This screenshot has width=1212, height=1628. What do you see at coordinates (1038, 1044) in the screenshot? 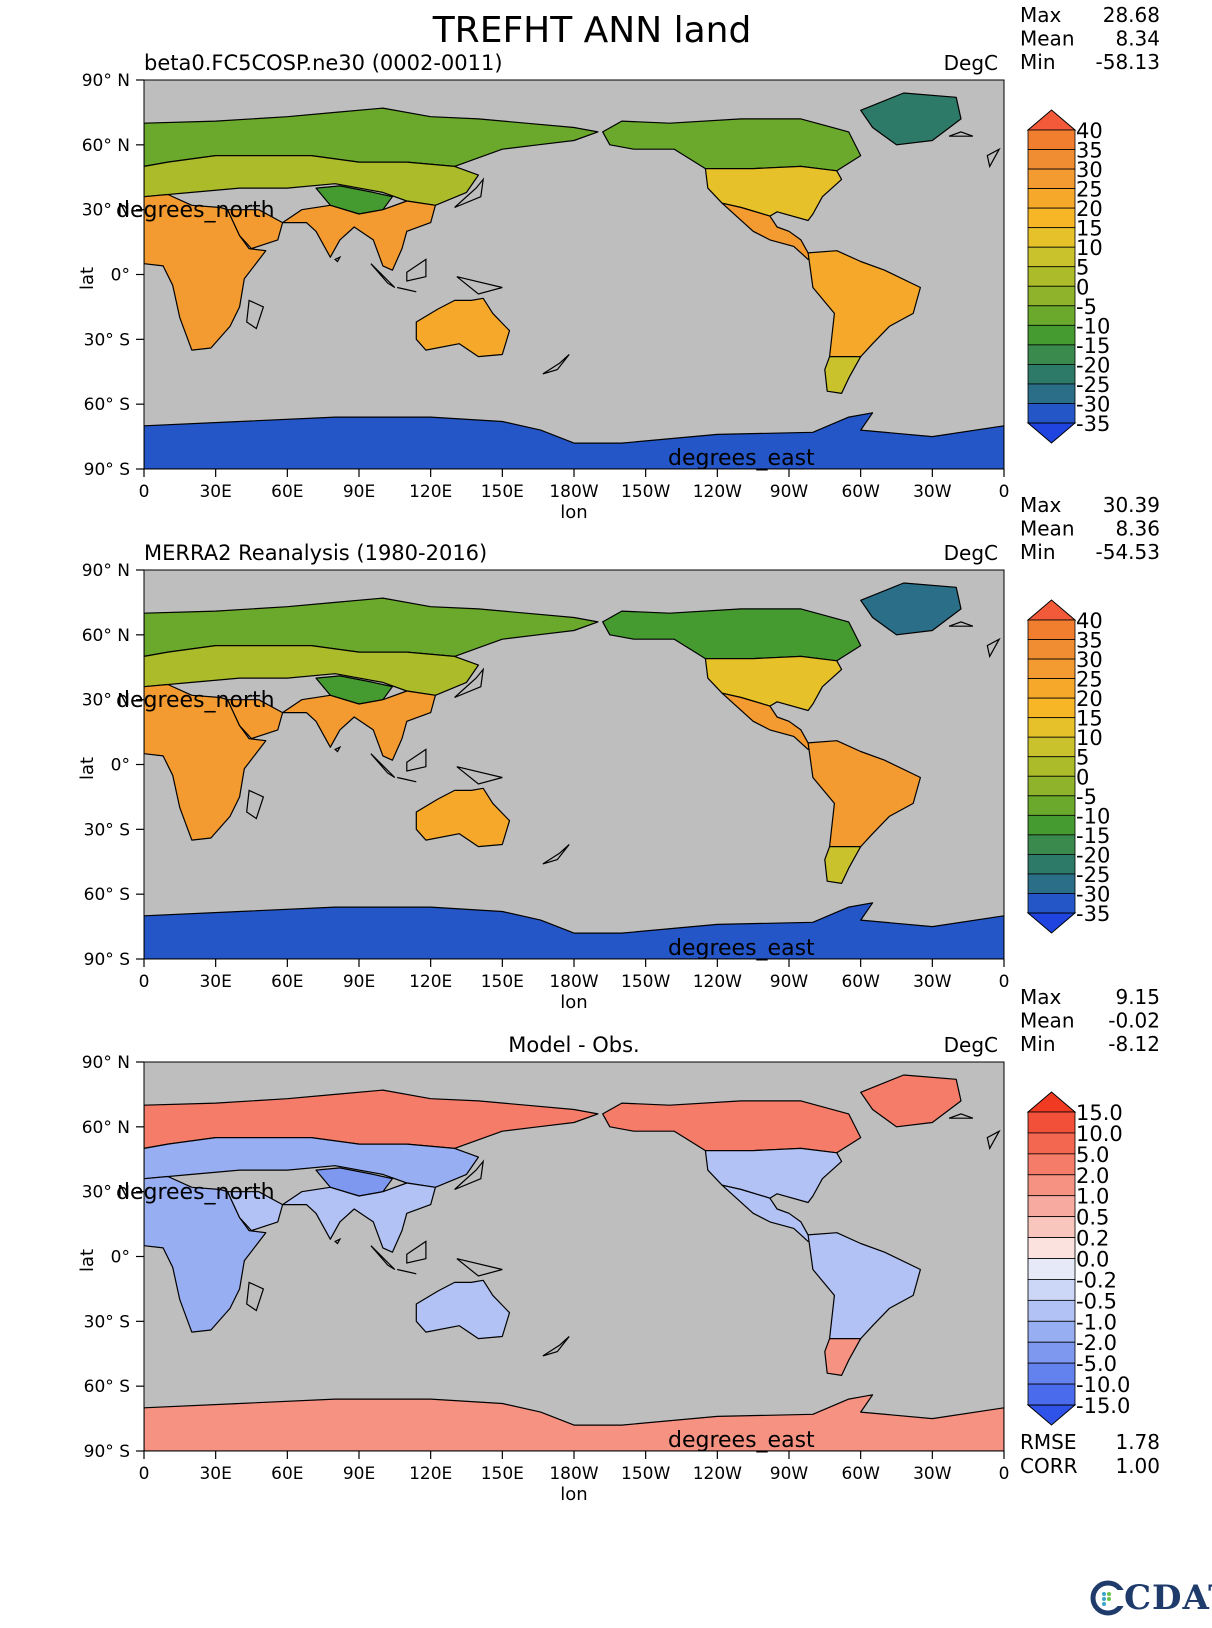
I see `stat-label-min: Min` at bounding box center [1038, 1044].